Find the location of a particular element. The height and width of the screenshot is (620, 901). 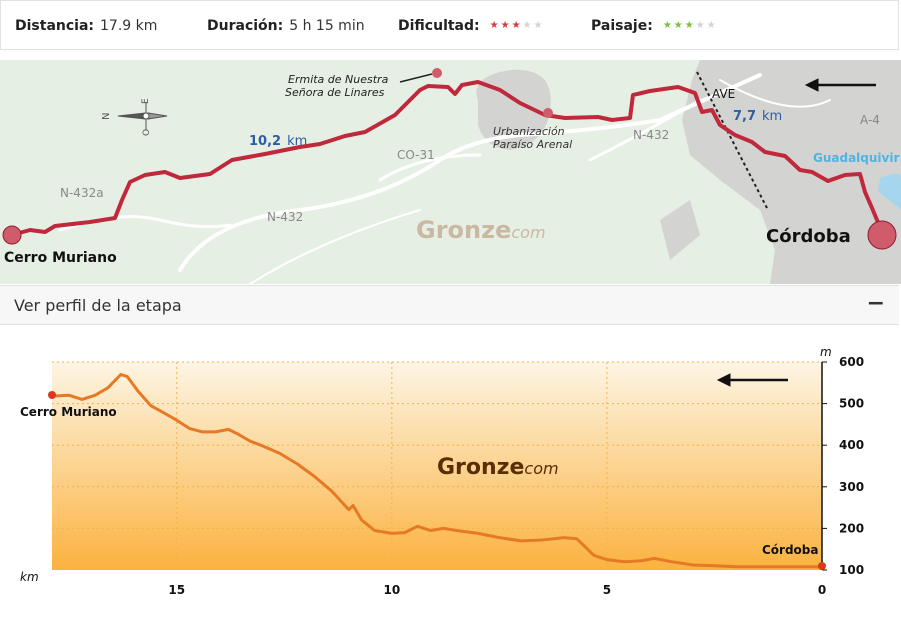

profile-end-label: Córdoba is located at coordinates (790, 550).